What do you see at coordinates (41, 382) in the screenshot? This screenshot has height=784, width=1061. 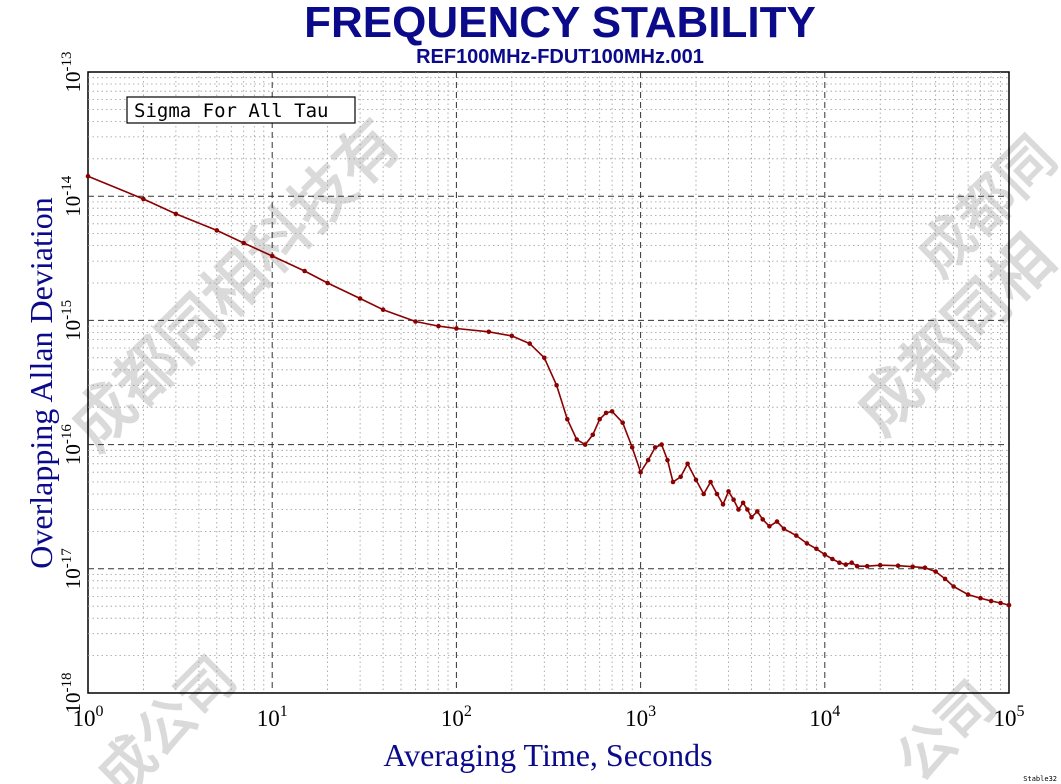 I see `y-axis-title: Overlapping Allan Deviation` at bounding box center [41, 382].